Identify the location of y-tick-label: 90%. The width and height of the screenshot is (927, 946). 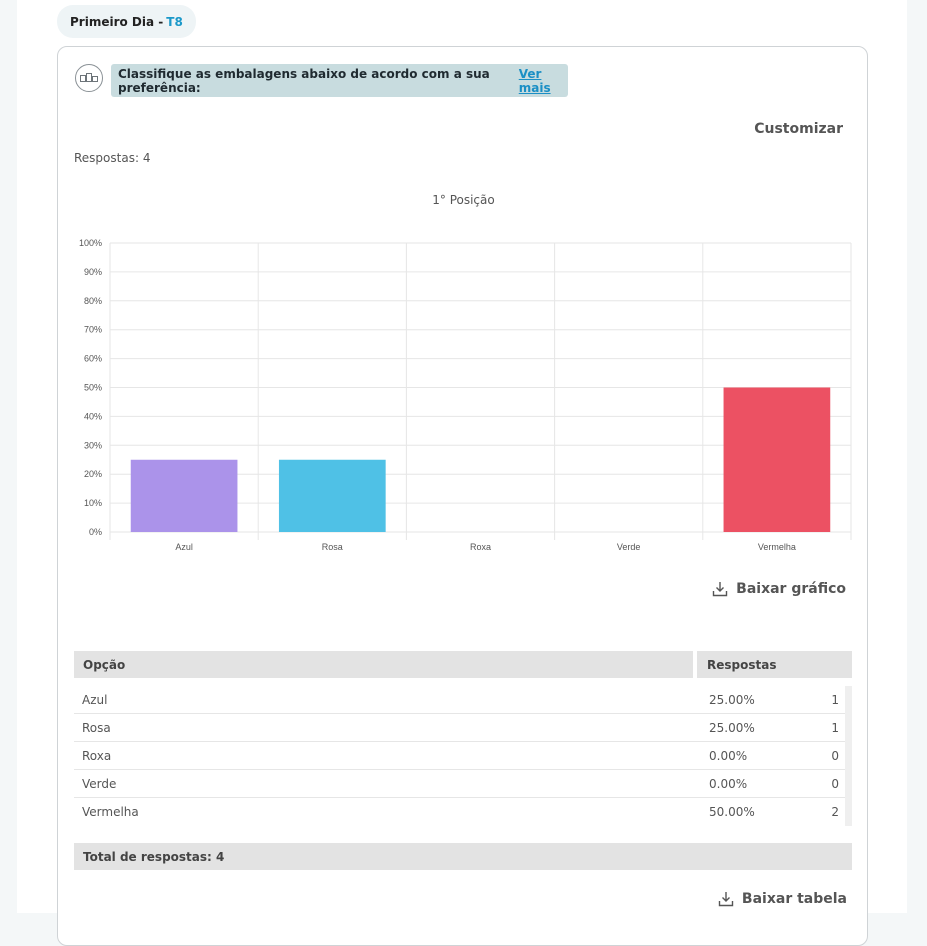
(93, 272).